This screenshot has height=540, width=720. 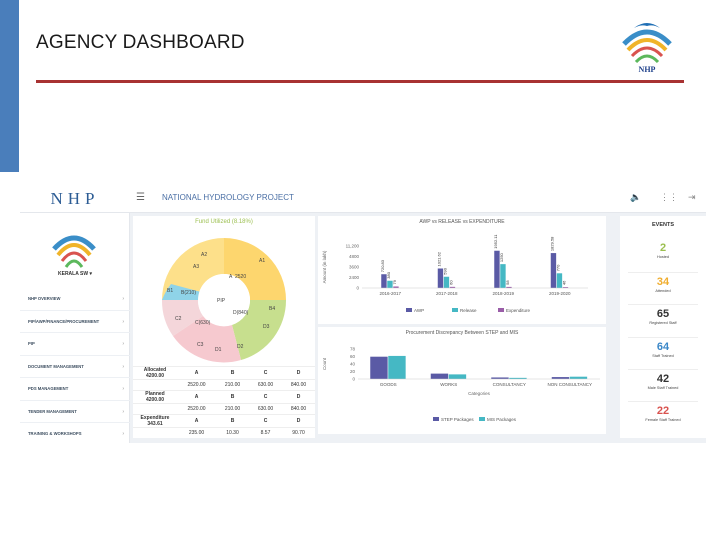 What do you see at coordinates (56, 366) in the screenshot?
I see `sidebar-item-label: DOCUMENT MANAGEMENT` at bounding box center [56, 366].